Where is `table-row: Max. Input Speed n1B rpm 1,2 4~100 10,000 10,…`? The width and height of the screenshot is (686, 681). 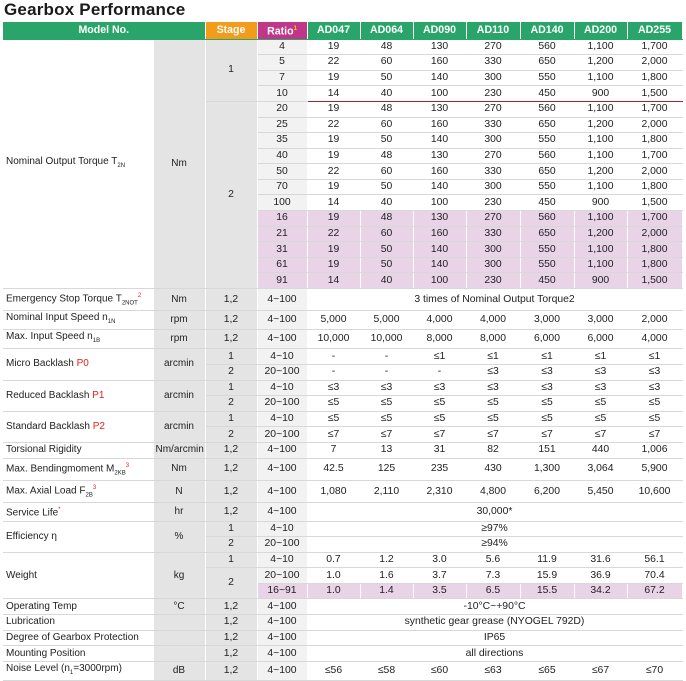
table-row: Max. Input Speed n1B rpm 1,2 4~100 10,000 10,… is located at coordinates (343, 339).